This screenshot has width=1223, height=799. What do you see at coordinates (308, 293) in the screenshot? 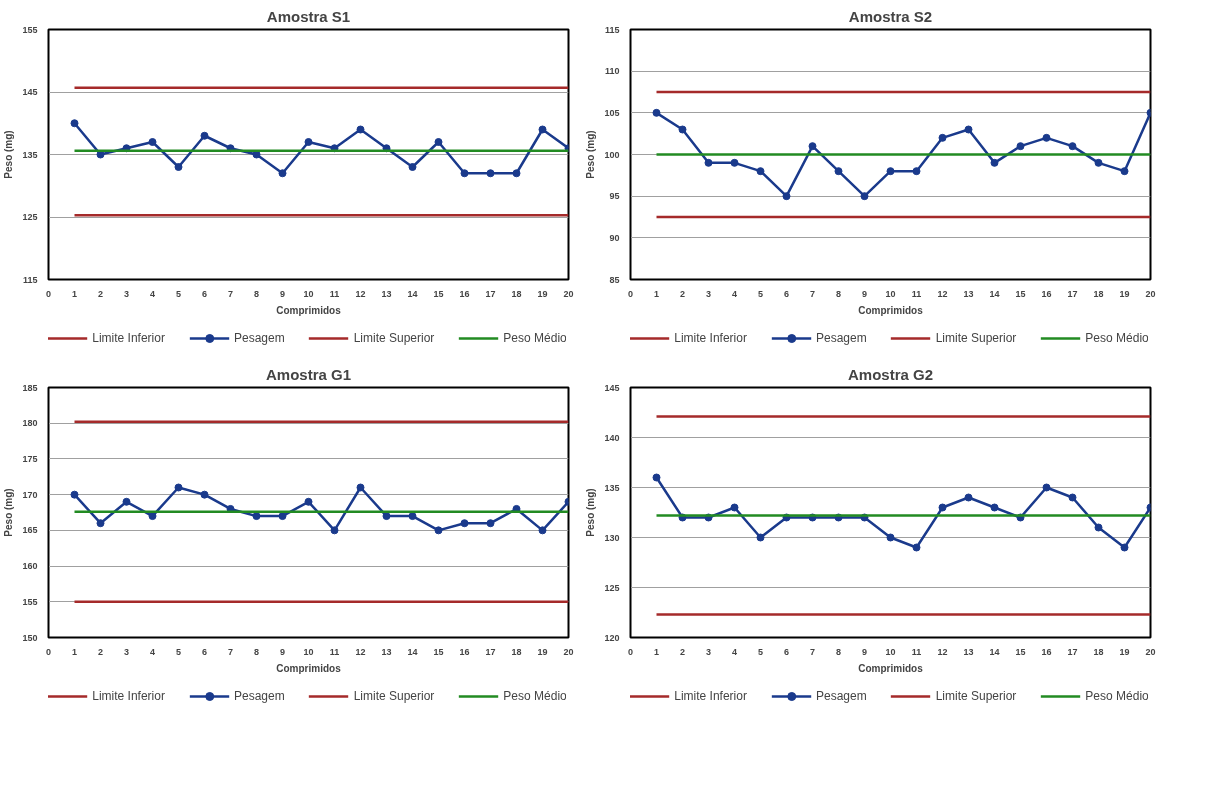
I see `x-tick-label: 10` at bounding box center [308, 293].